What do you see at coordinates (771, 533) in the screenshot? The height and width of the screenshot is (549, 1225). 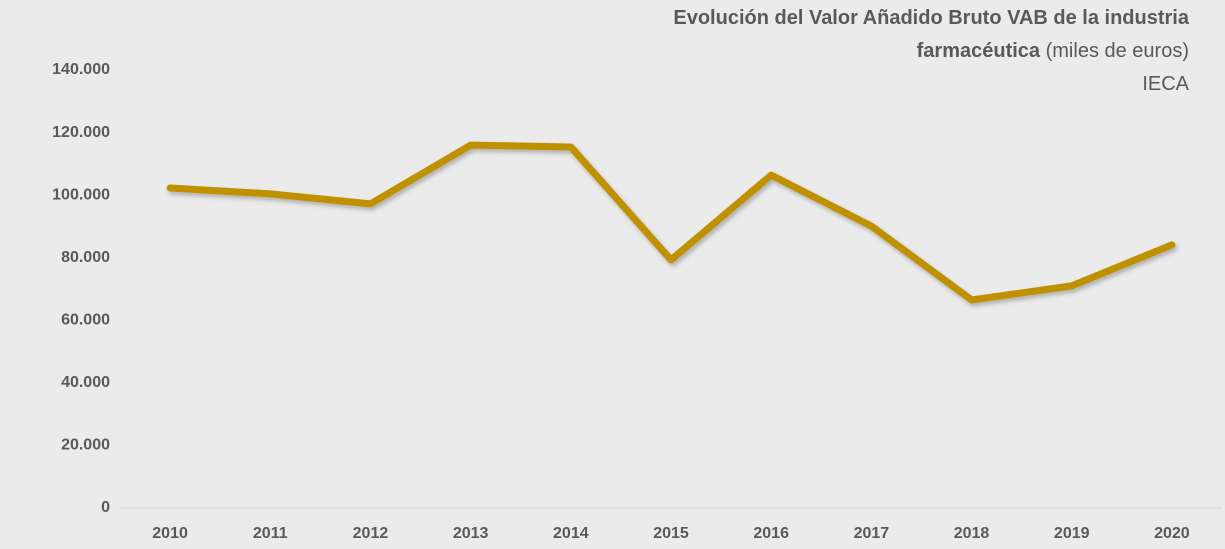 I see `x-tick-label: 2016` at bounding box center [771, 533].